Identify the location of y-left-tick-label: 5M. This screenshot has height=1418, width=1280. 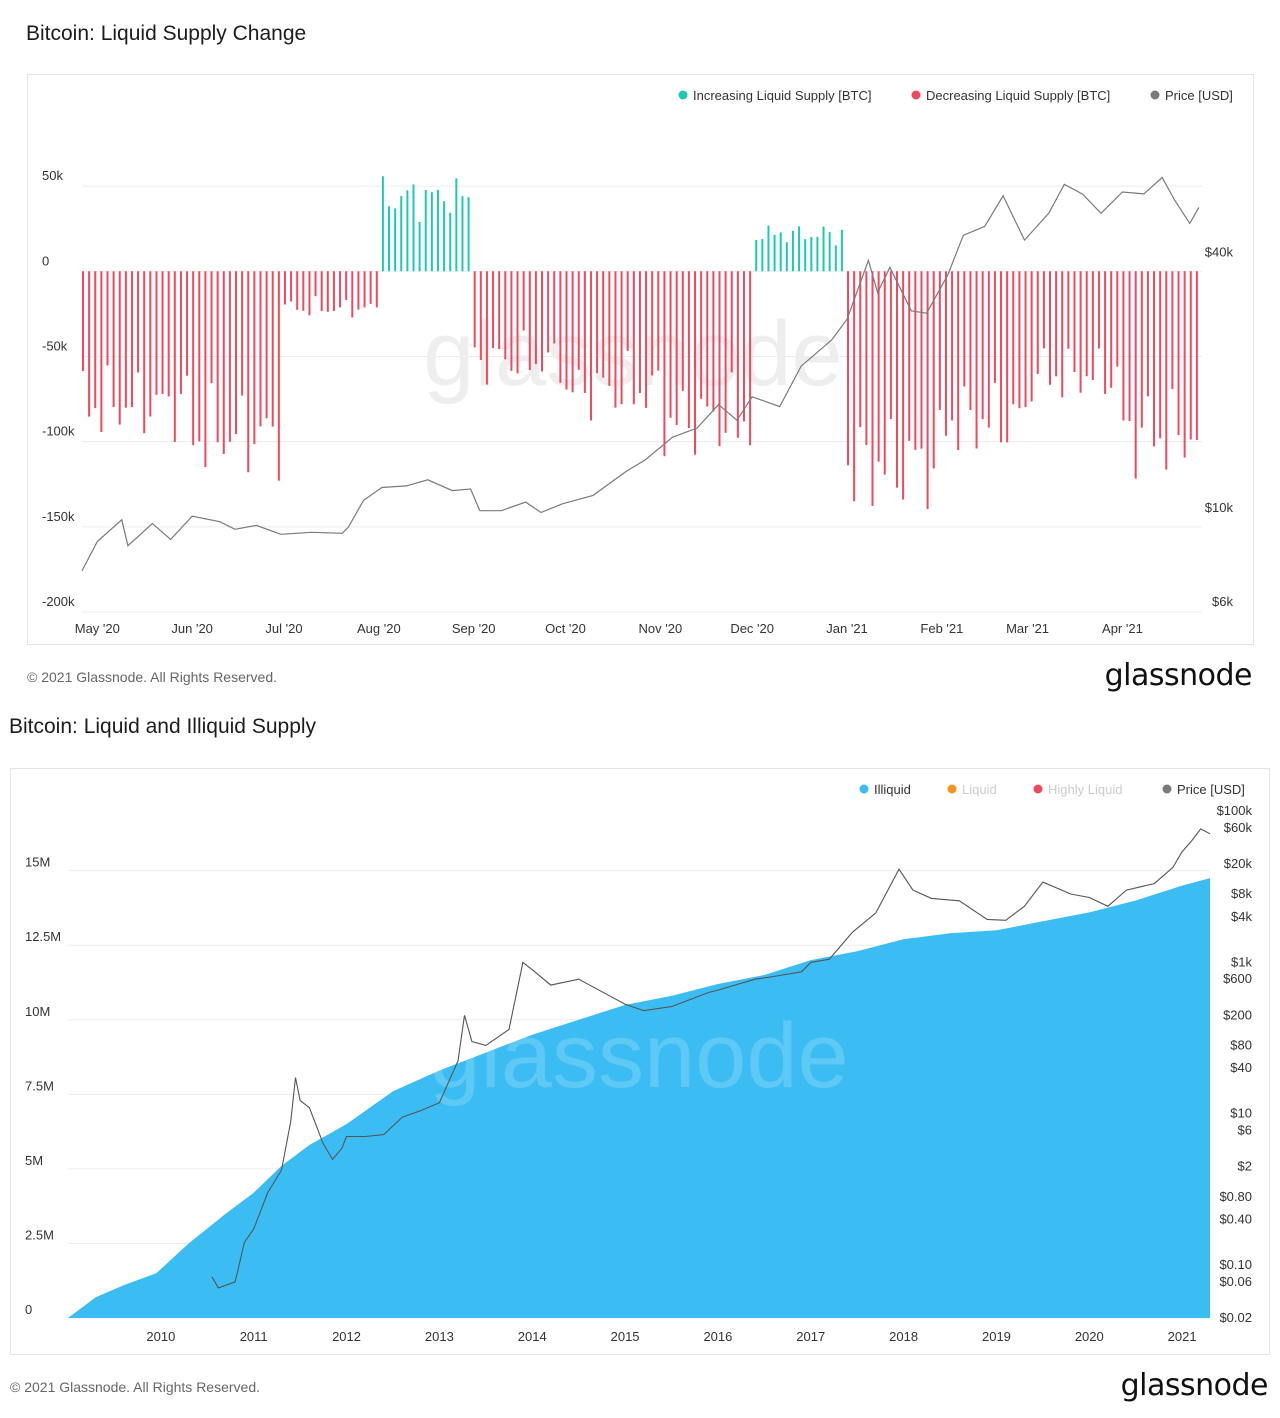
(34, 1160).